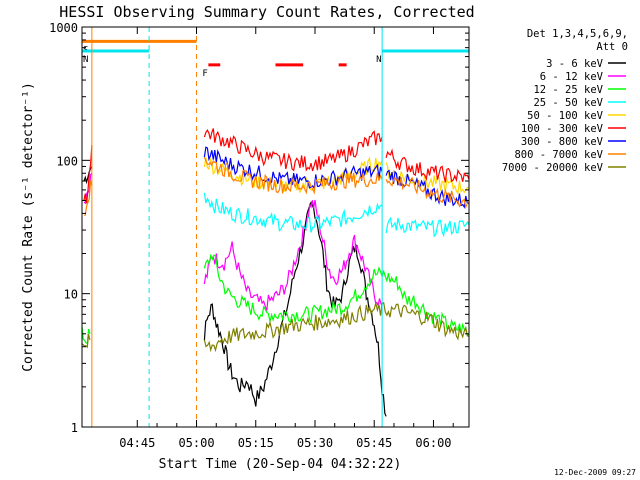 The image size is (640, 480). Describe the element at coordinates (378, 60) in the screenshot. I see `flag-label-2: N` at that location.